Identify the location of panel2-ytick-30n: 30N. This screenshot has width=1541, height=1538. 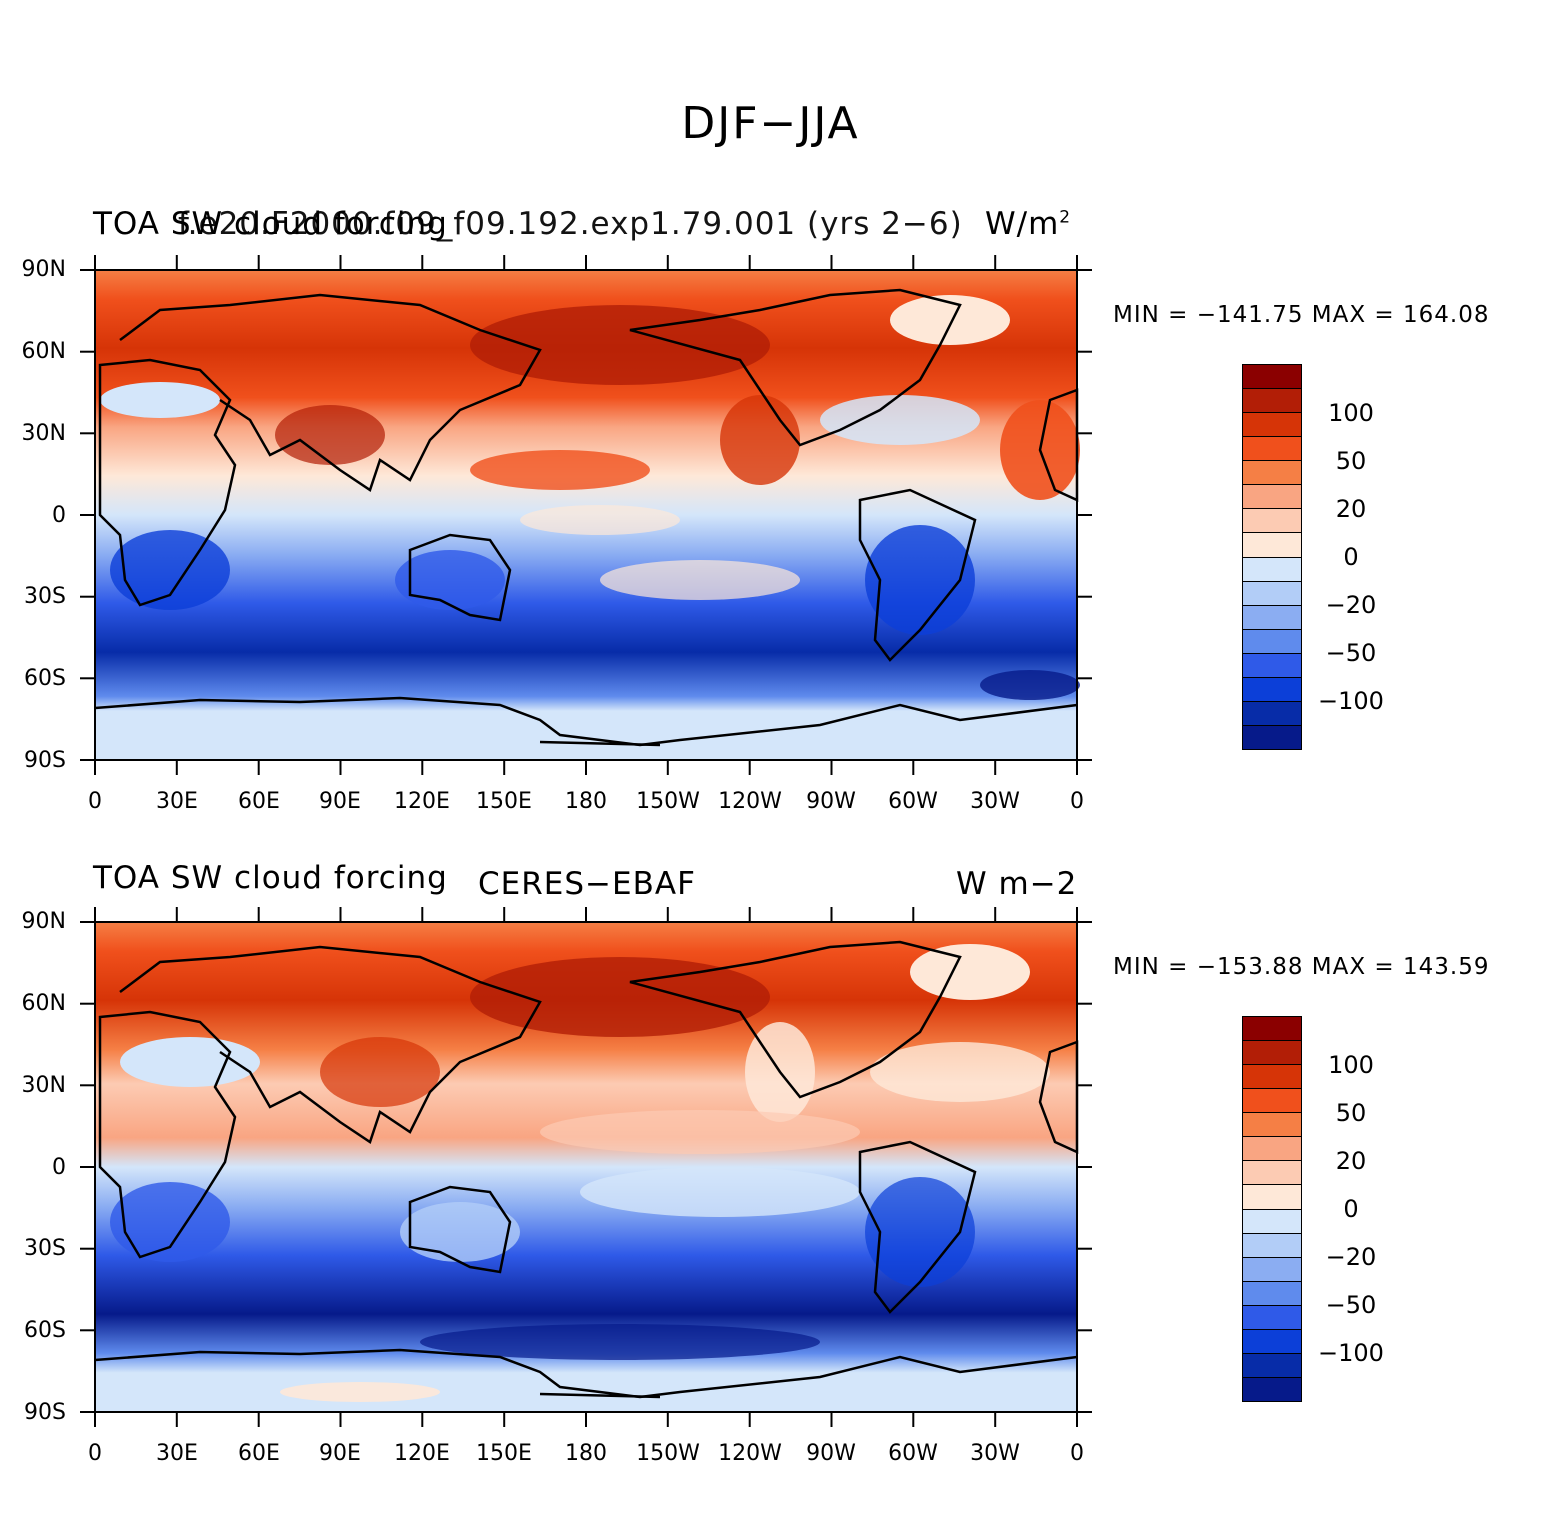
(43, 1085).